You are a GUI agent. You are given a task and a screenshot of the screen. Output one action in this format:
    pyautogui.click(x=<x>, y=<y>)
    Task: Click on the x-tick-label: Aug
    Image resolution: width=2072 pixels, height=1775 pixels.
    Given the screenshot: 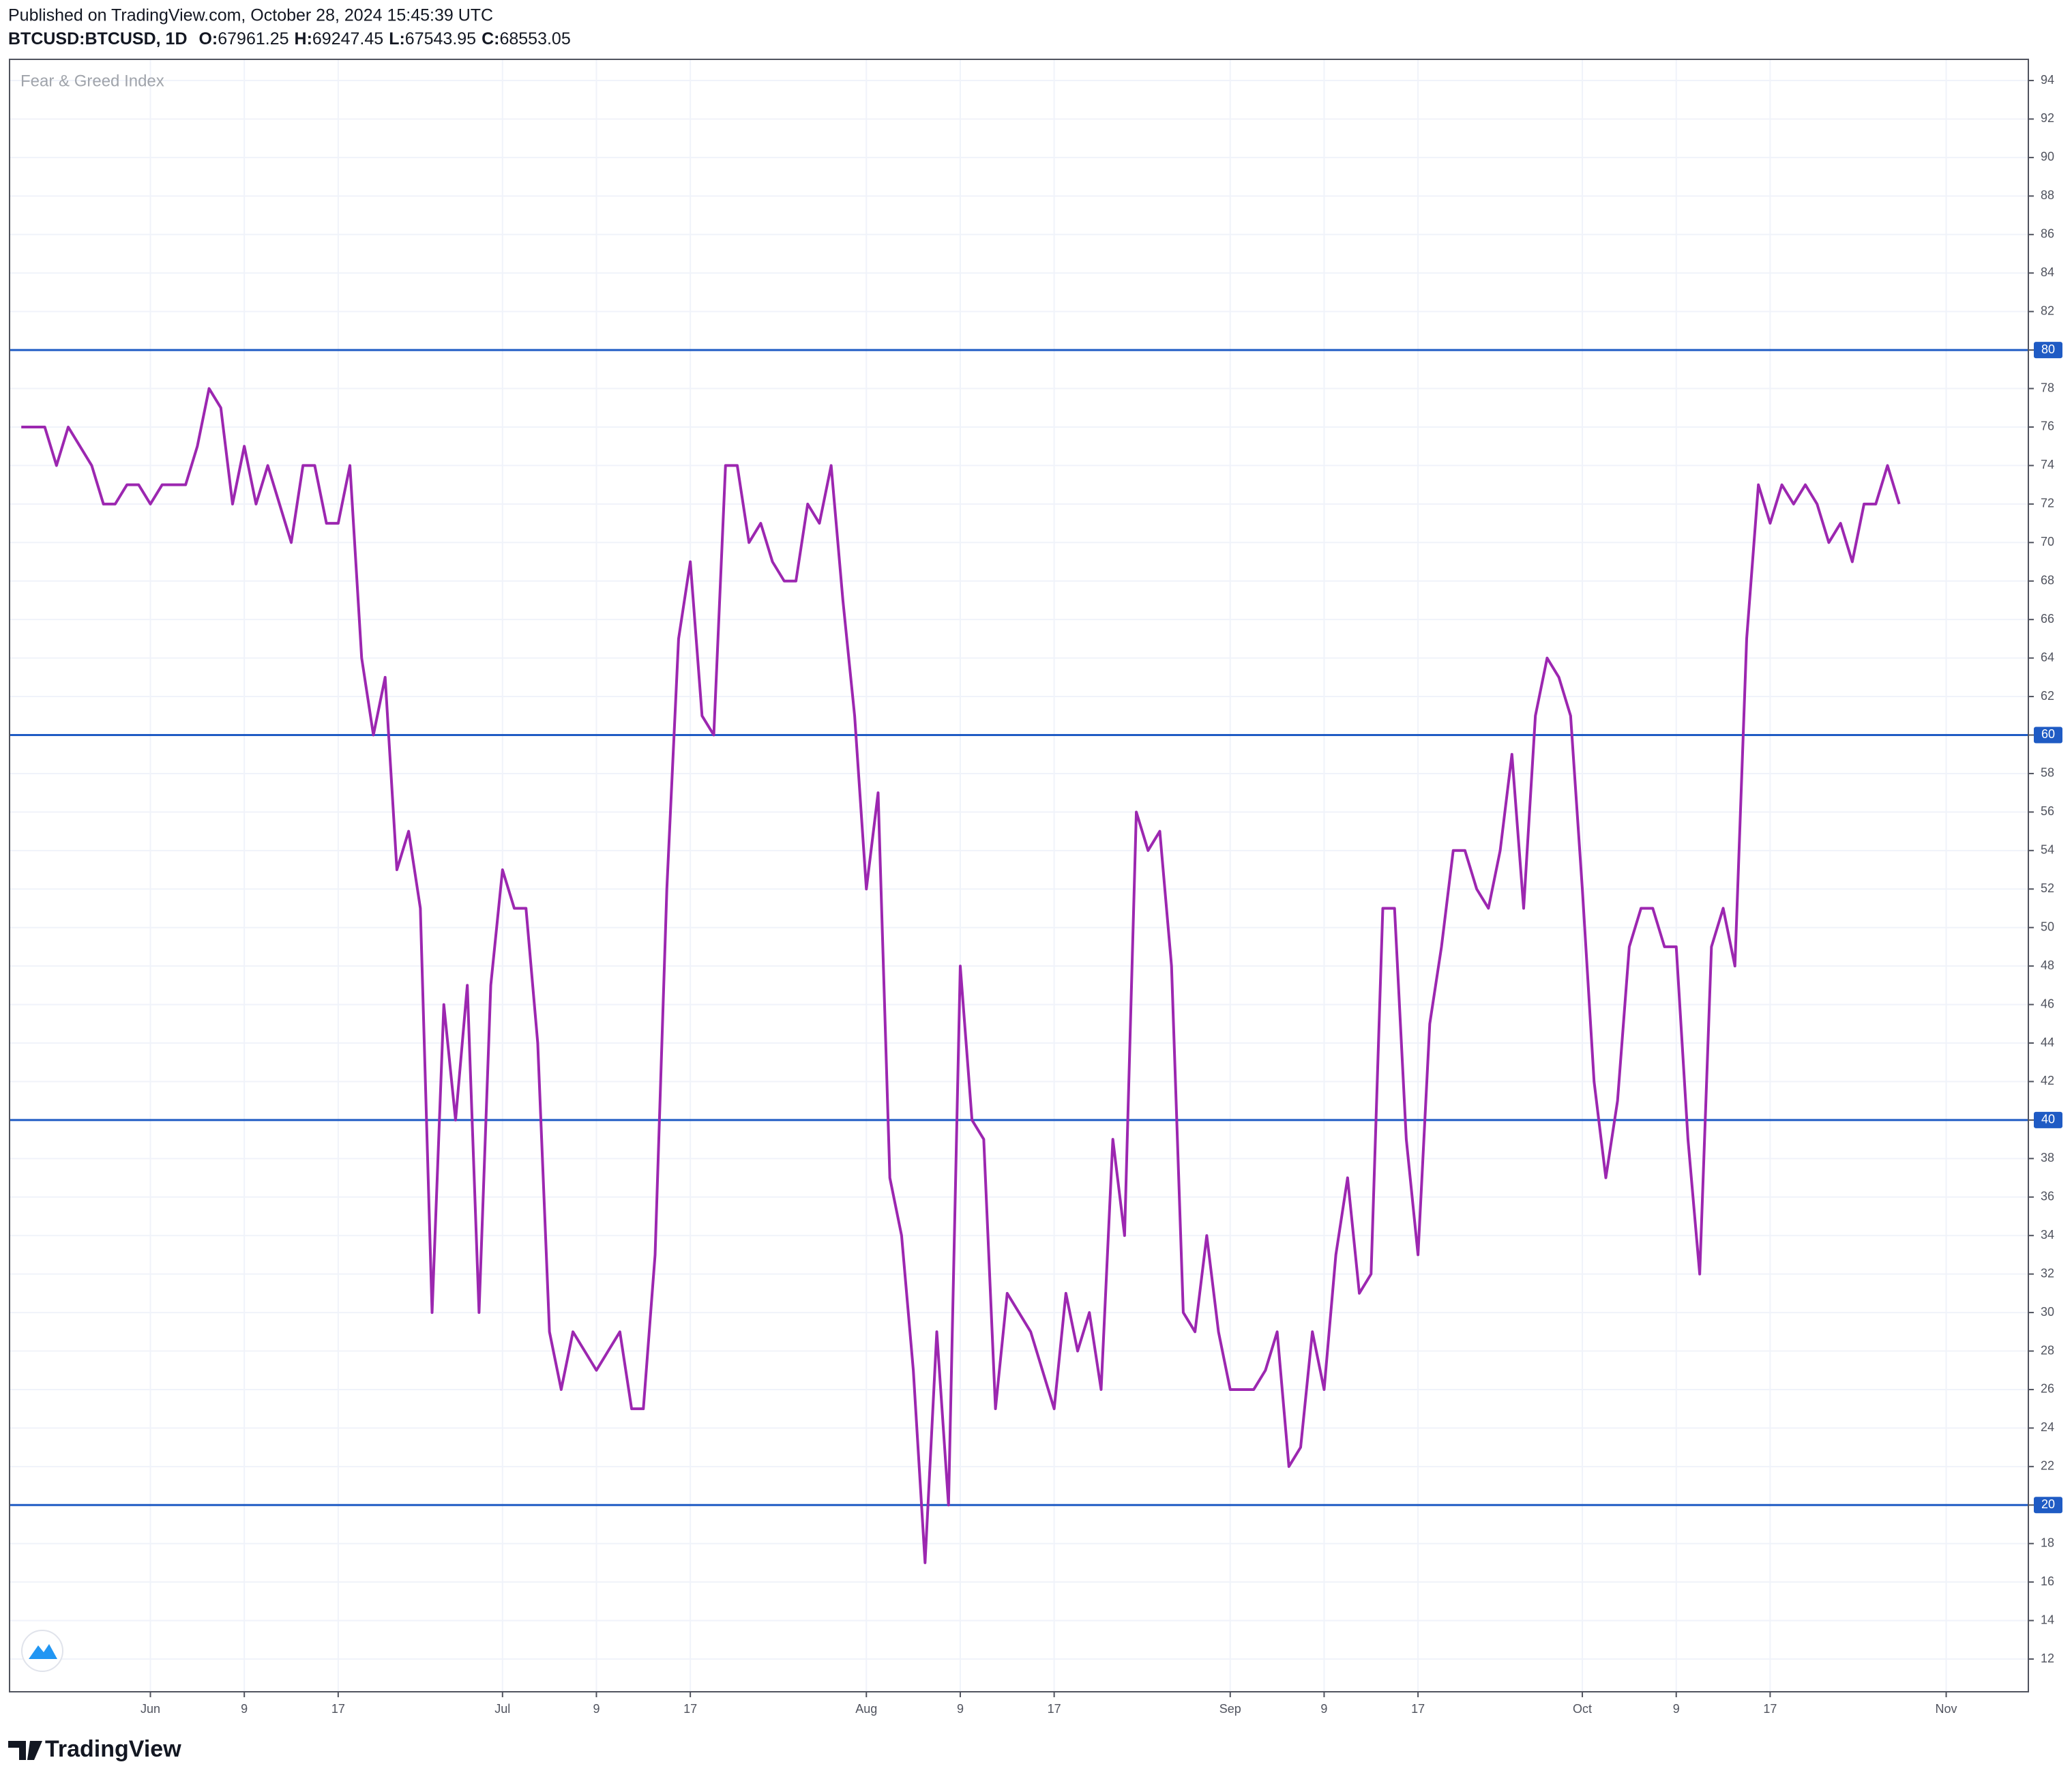 What is the action you would take?
    pyautogui.click(x=866, y=1709)
    